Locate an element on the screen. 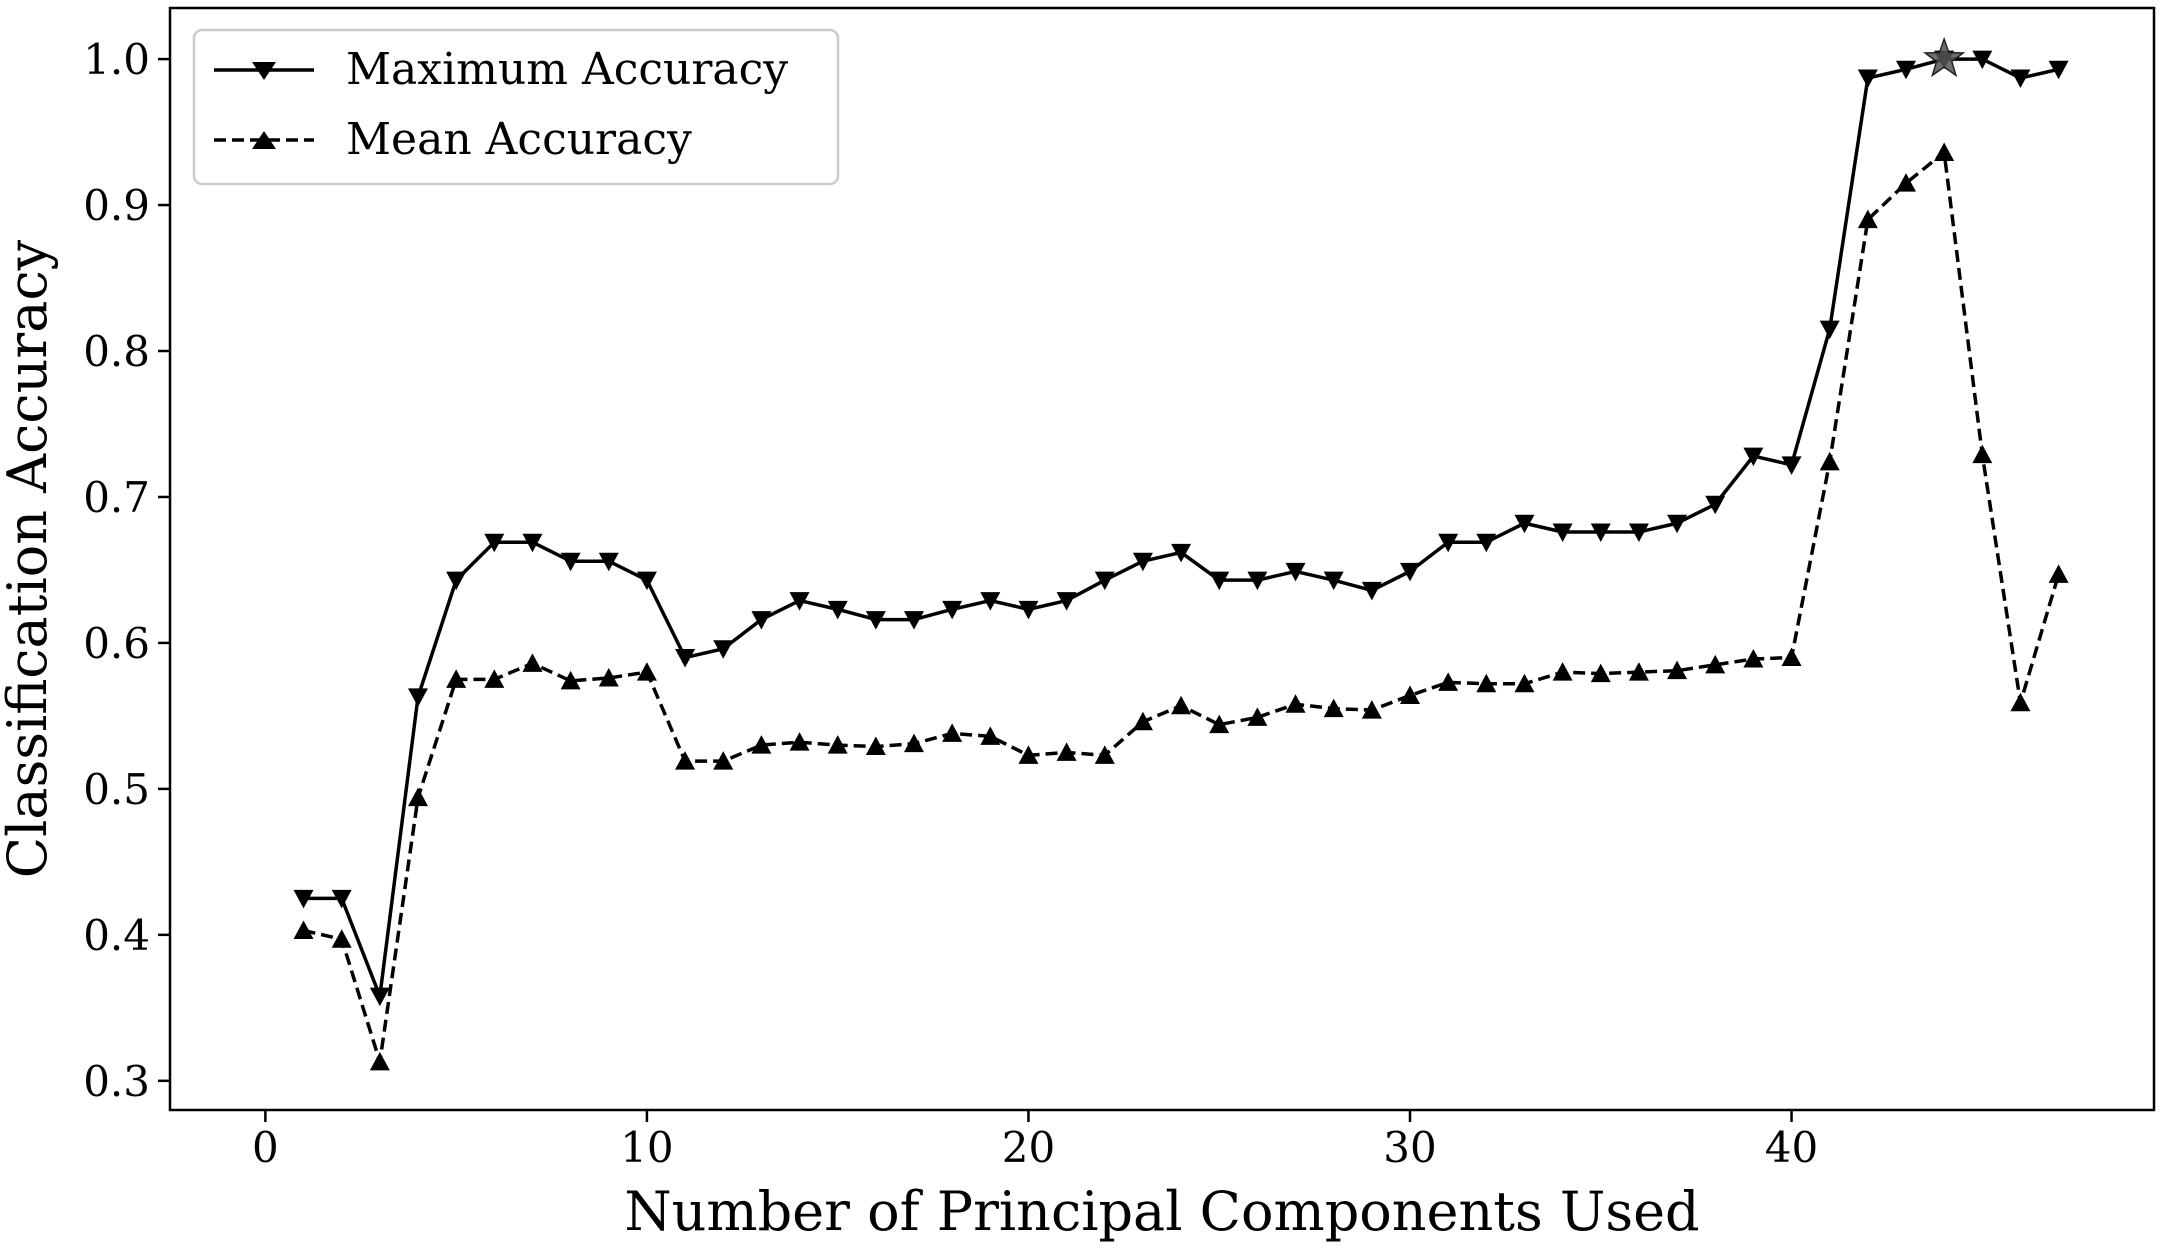  y-tick-label: 0.3 is located at coordinates (116, 1081).